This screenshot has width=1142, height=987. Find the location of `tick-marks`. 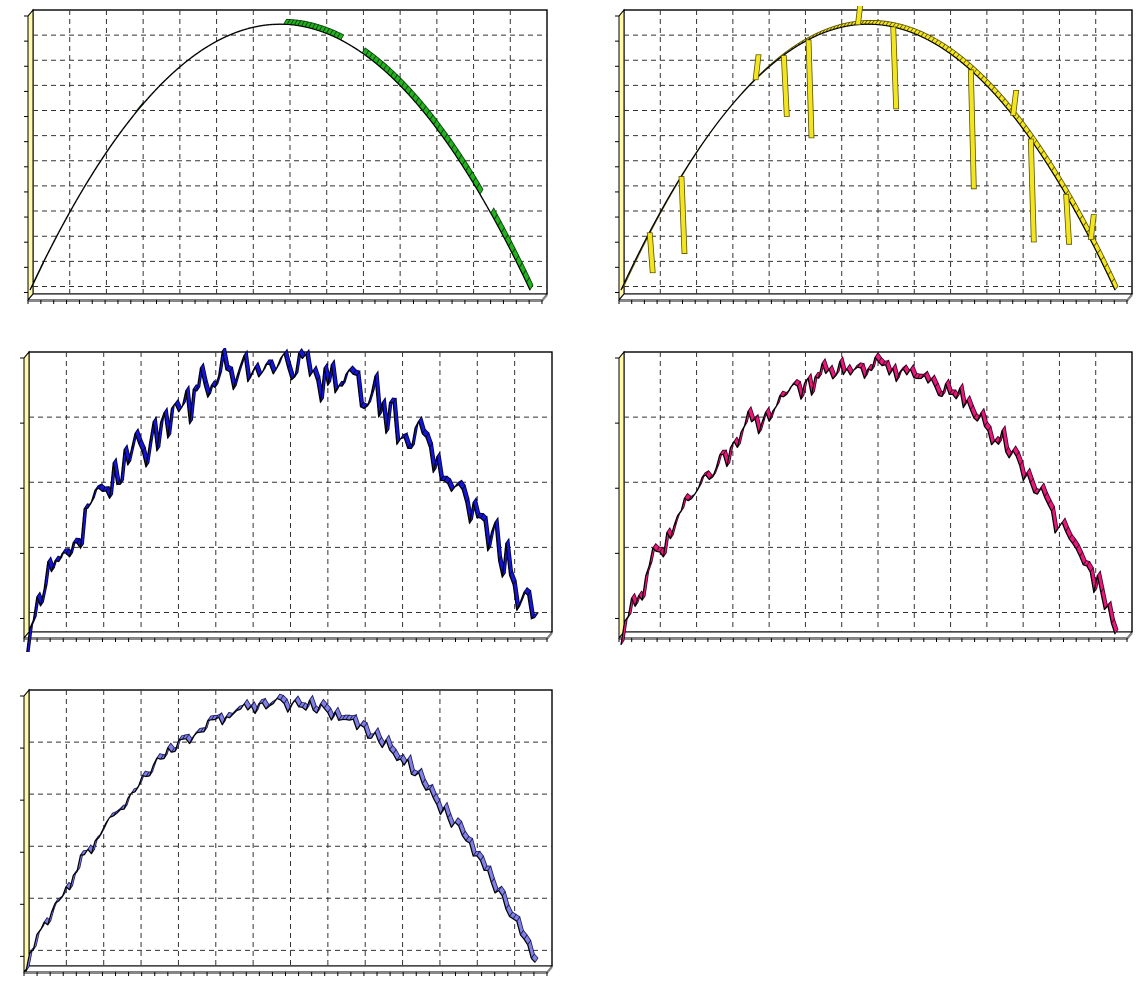

tick-marks is located at coordinates (284, 835).